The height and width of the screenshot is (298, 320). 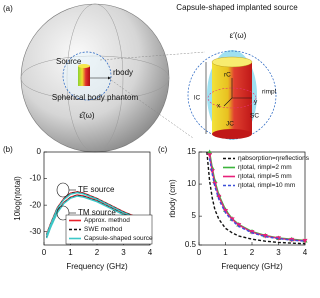 What do you see at coordinates (269, 92) in the screenshot?
I see `r-impl: rimpl` at bounding box center [269, 92].